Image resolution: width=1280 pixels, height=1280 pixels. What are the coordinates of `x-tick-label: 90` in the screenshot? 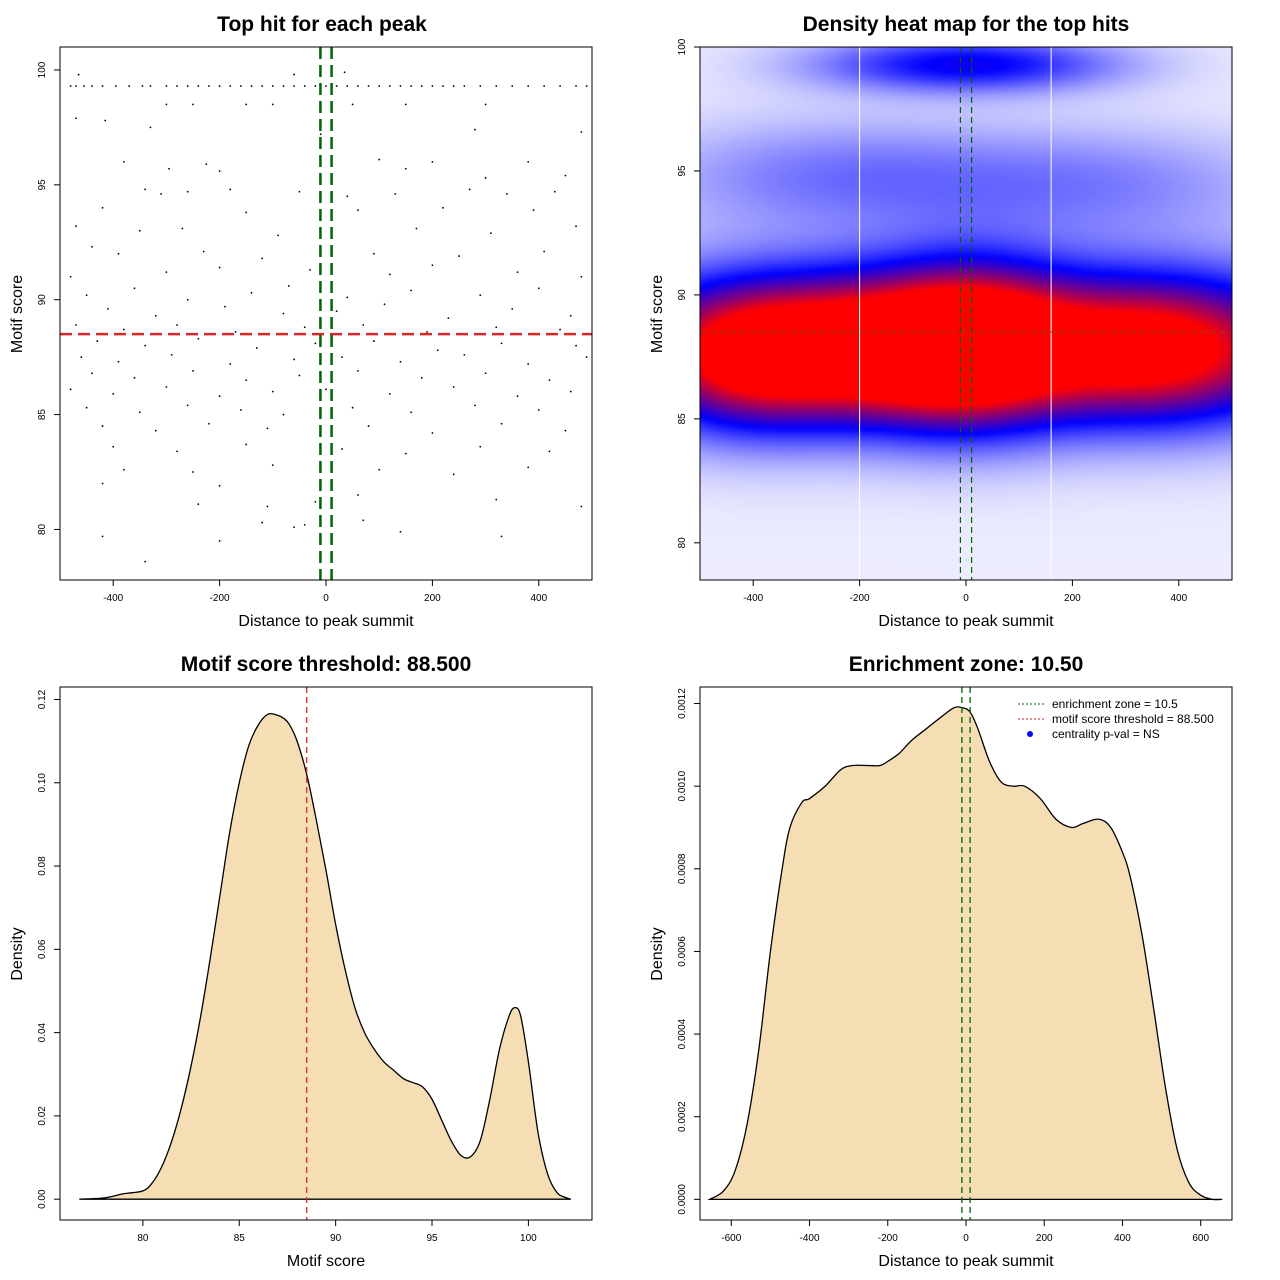 It's located at (336, 1238).